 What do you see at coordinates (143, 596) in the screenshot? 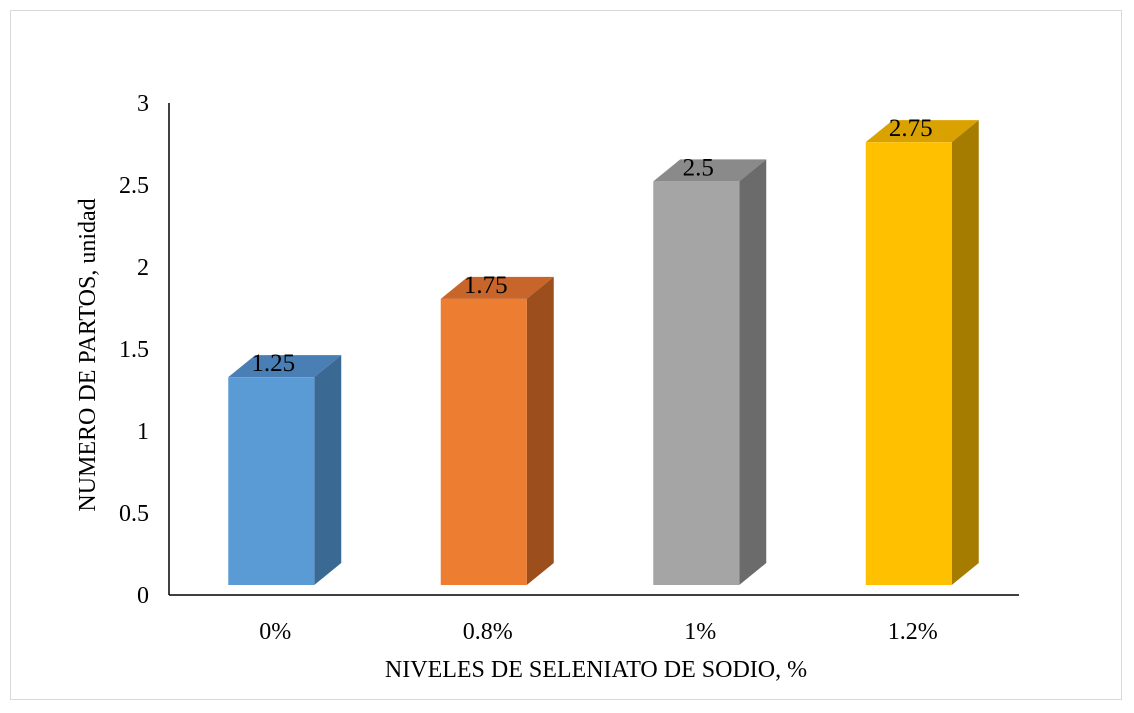
I see `y-tick-label: 0` at bounding box center [143, 596].